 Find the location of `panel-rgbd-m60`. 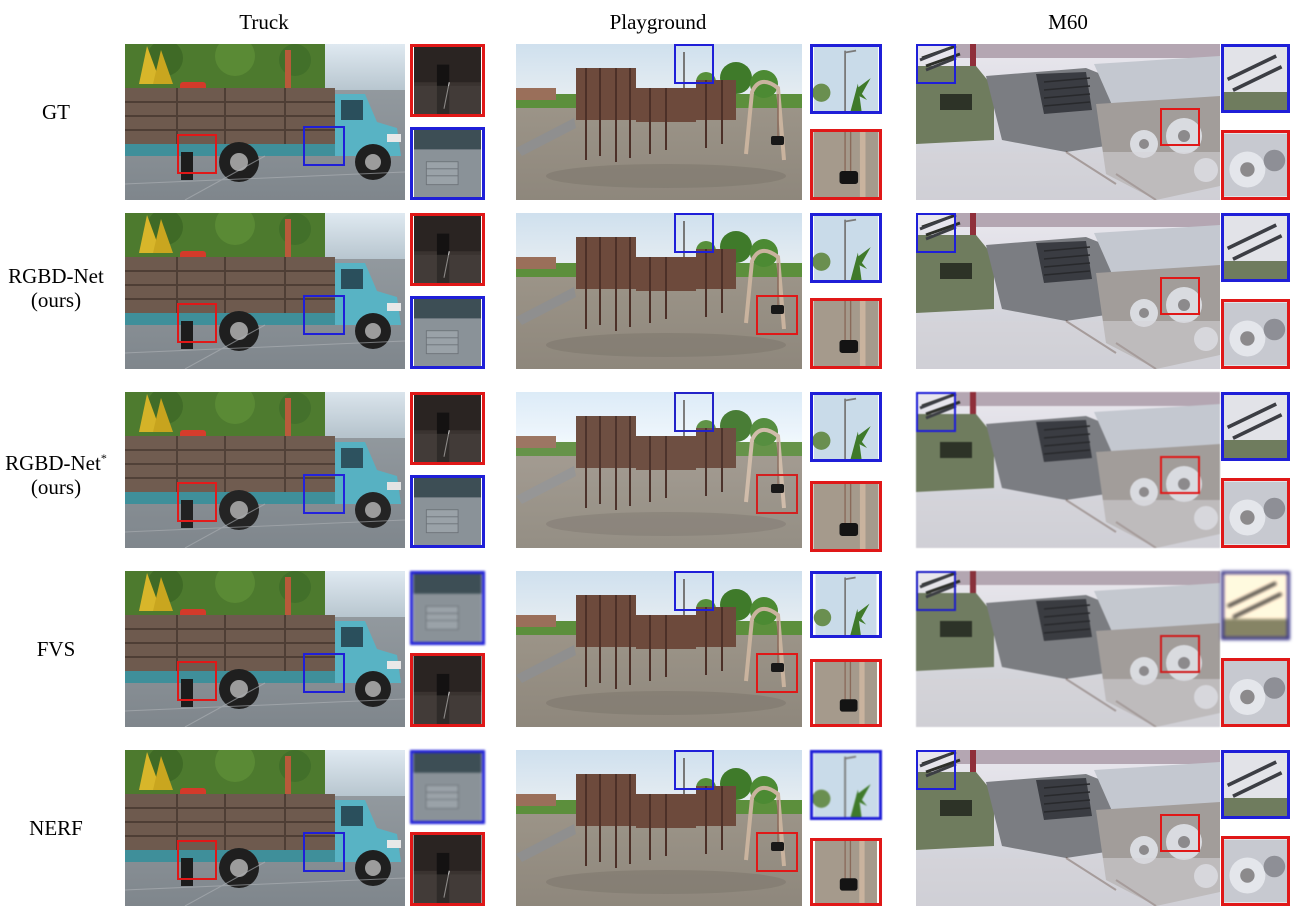

panel-rgbd-m60 is located at coordinates (1068, 291).